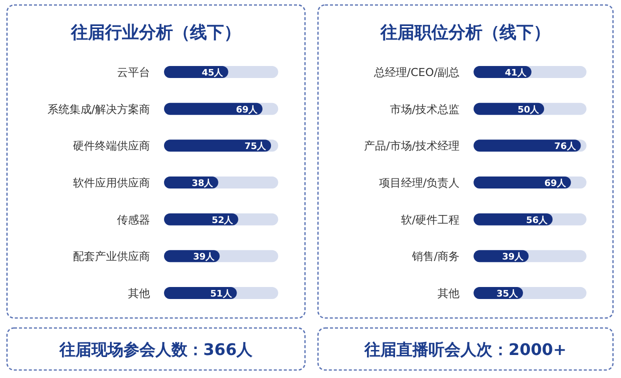 This screenshot has width=621, height=378. Describe the element at coordinates (425, 109) in the screenshot. I see `y-tick-label: 市场/技术总监` at that location.